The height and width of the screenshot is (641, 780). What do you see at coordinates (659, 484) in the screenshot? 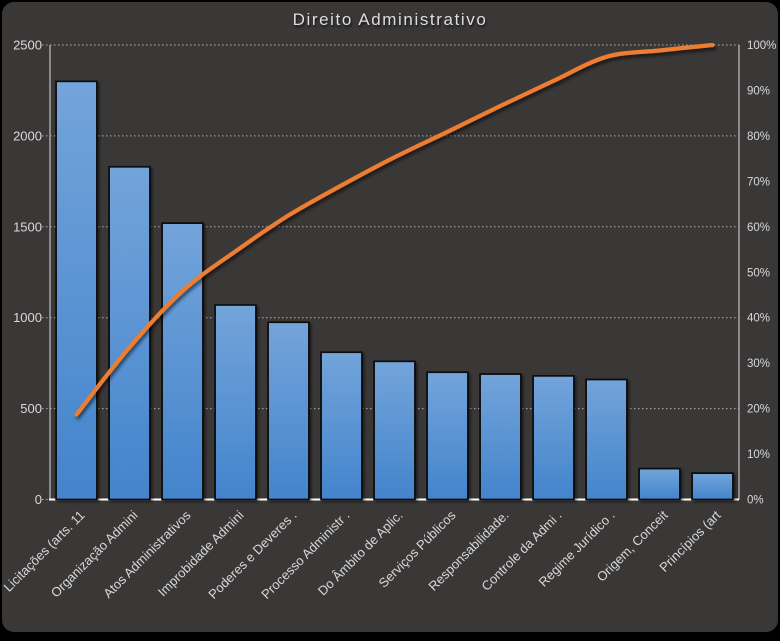
I see `bar-origem-conceit` at bounding box center [659, 484].